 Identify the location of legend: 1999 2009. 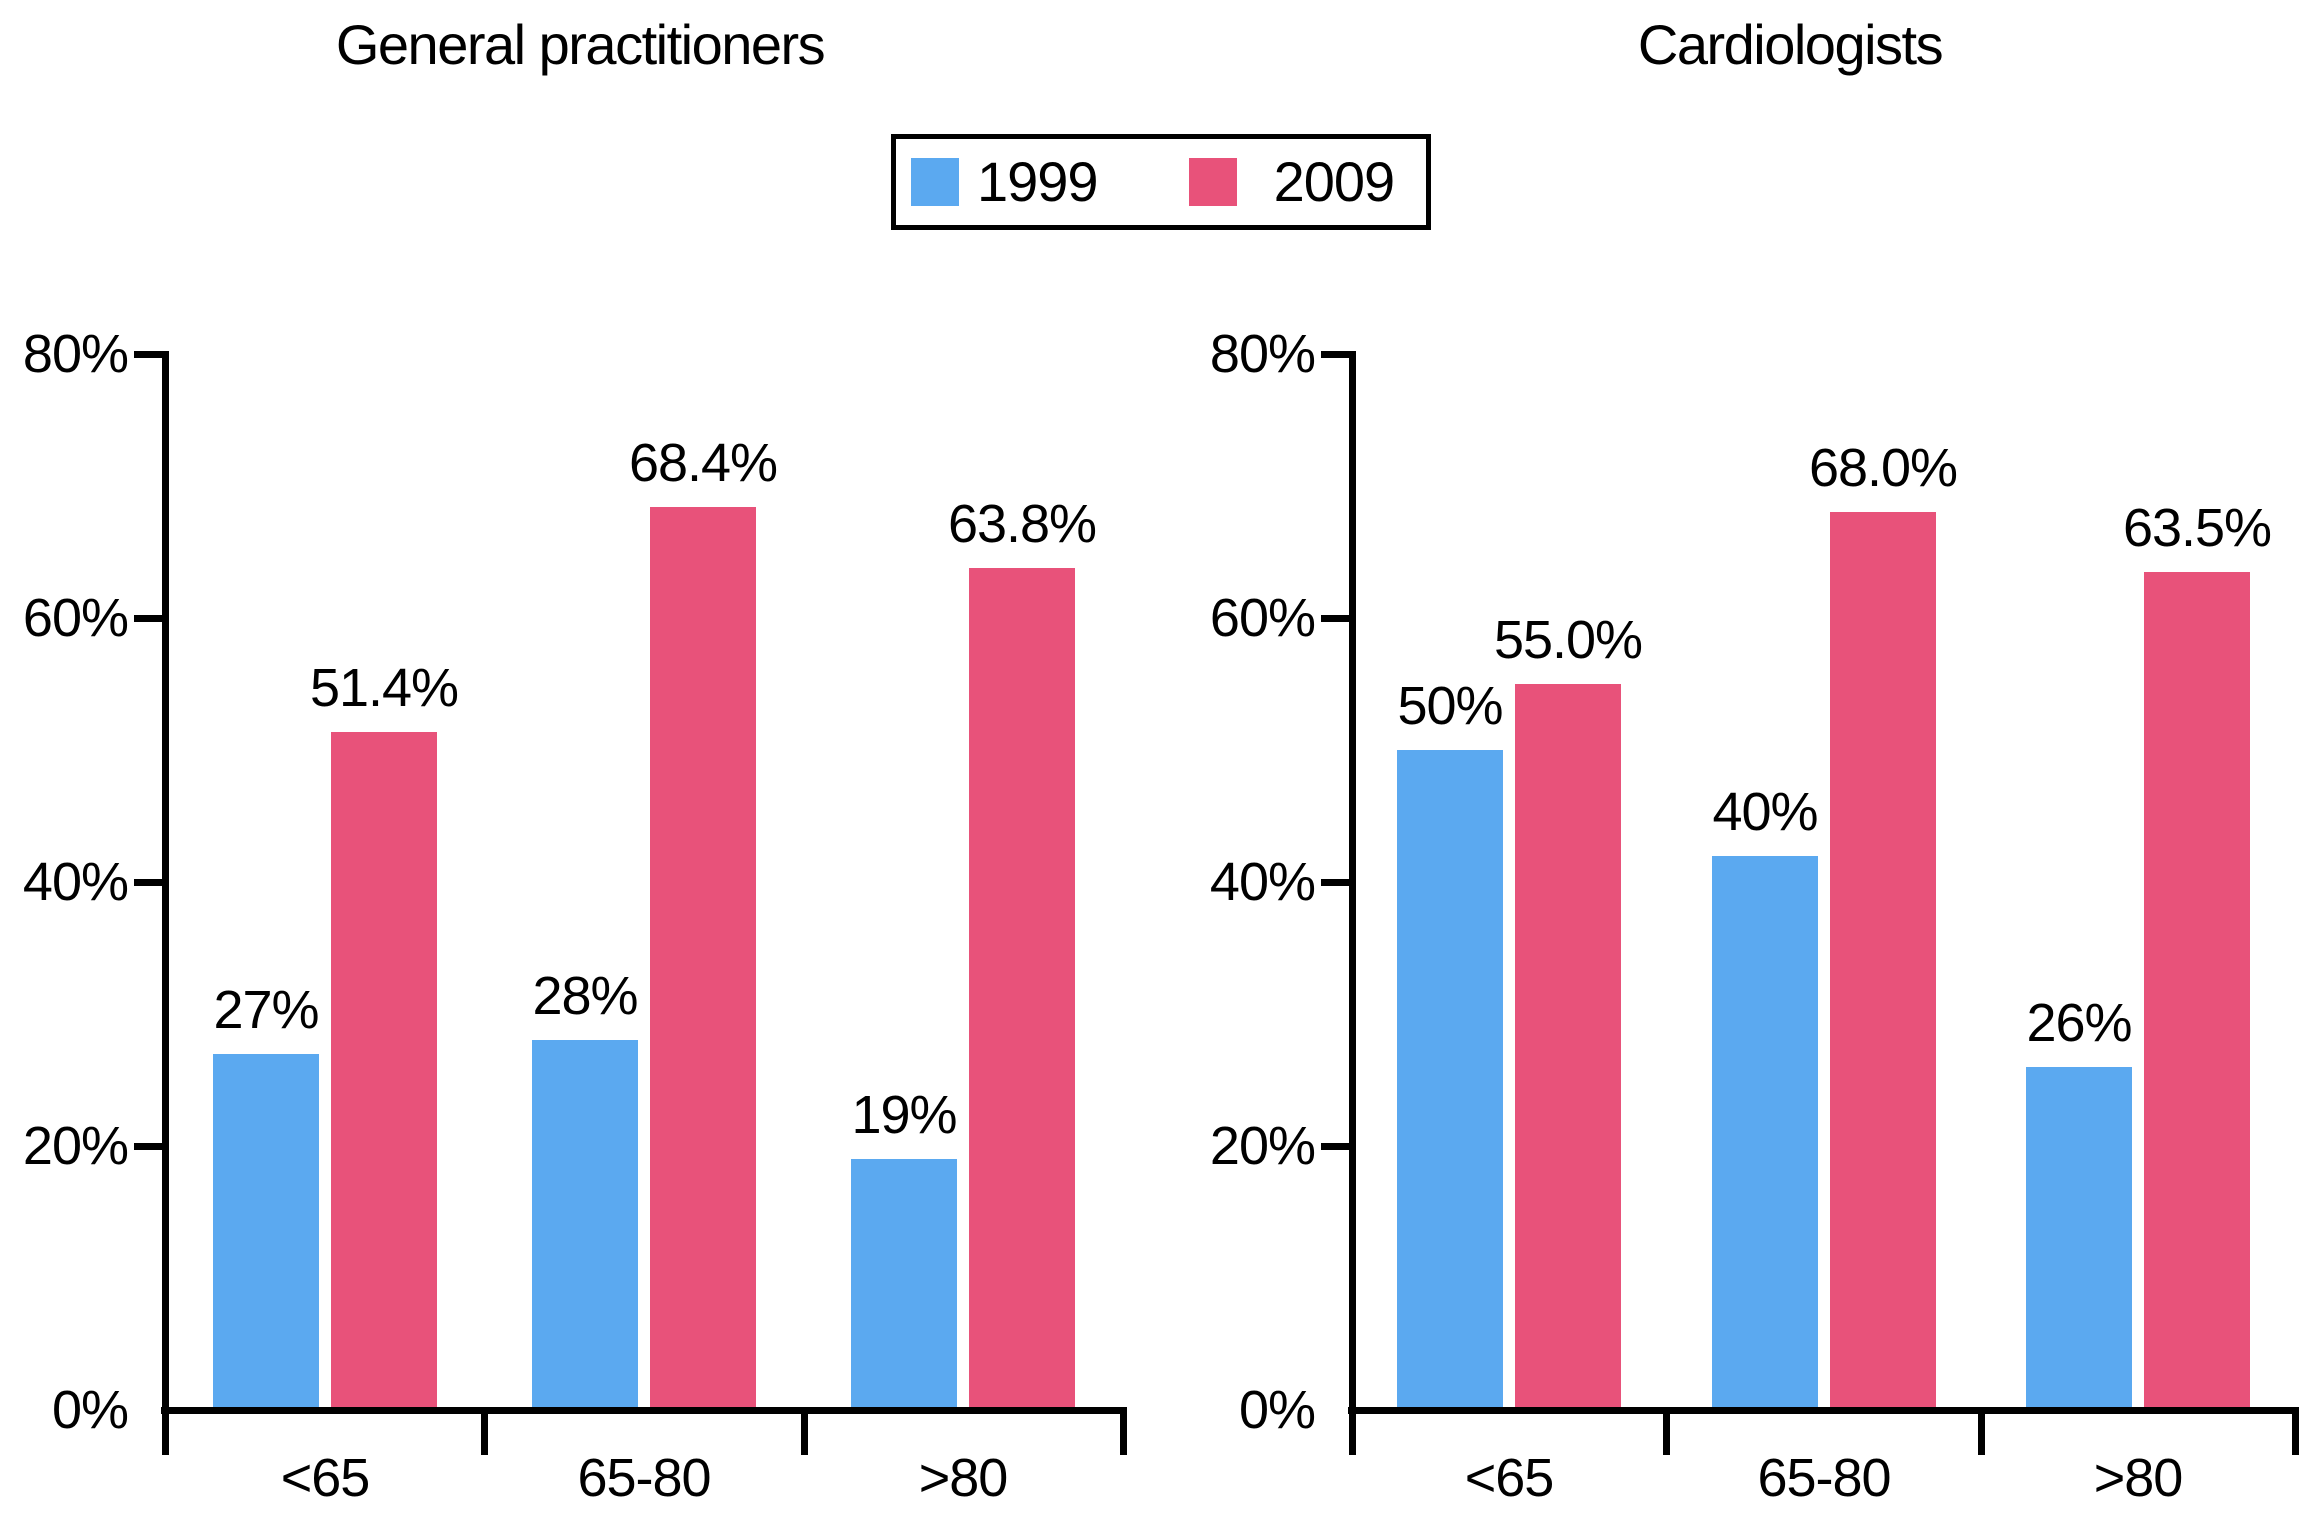
(1161, 182).